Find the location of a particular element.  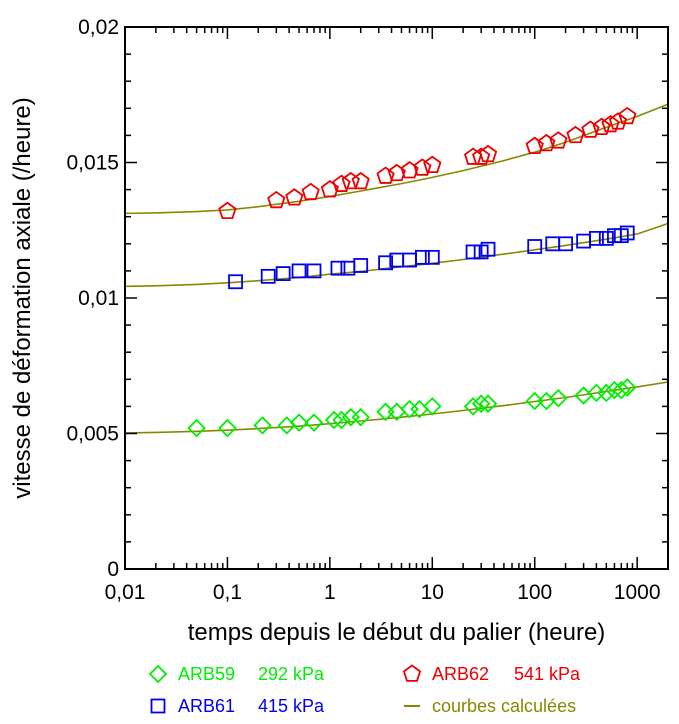

legend-marker-square is located at coordinates (158, 706).